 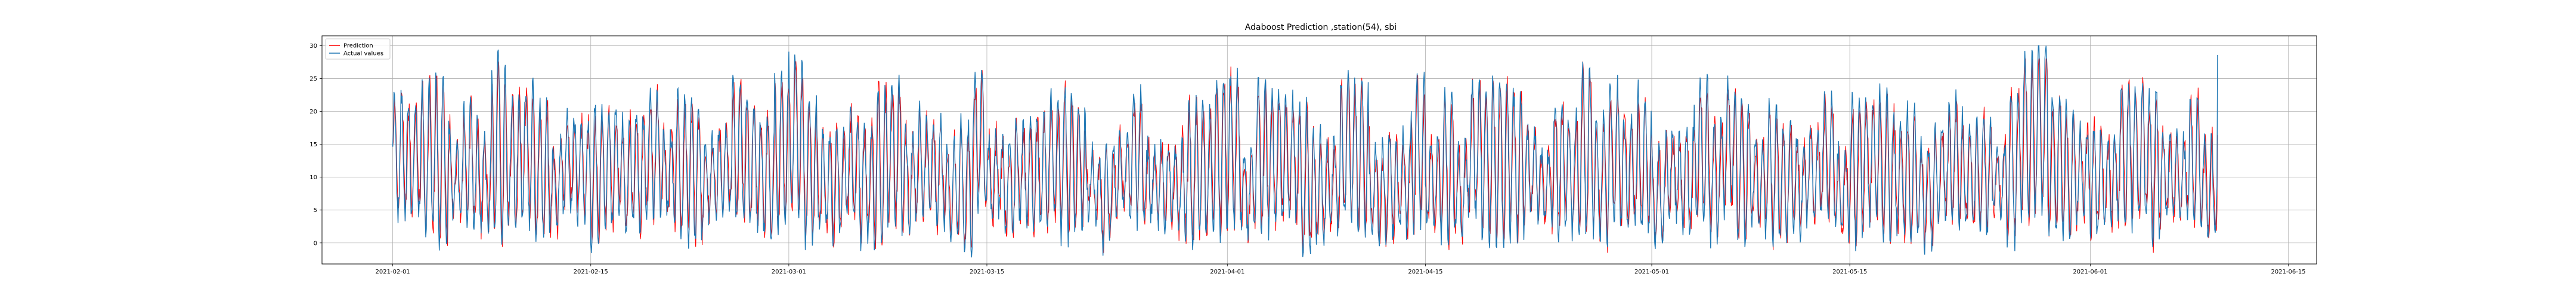 What do you see at coordinates (2288, 272) in the screenshot?
I see `x-tick-label: 2021-06-15` at bounding box center [2288, 272].